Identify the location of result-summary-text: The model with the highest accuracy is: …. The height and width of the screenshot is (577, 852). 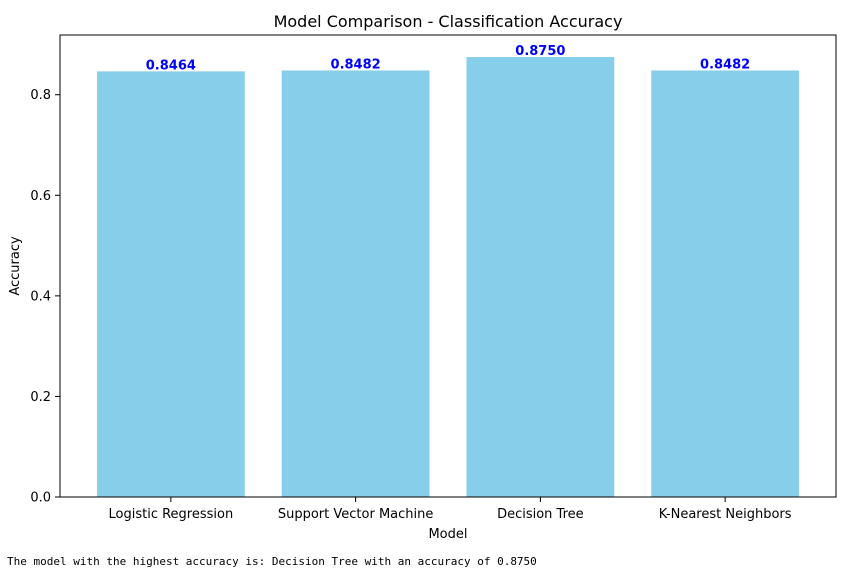
(272, 561).